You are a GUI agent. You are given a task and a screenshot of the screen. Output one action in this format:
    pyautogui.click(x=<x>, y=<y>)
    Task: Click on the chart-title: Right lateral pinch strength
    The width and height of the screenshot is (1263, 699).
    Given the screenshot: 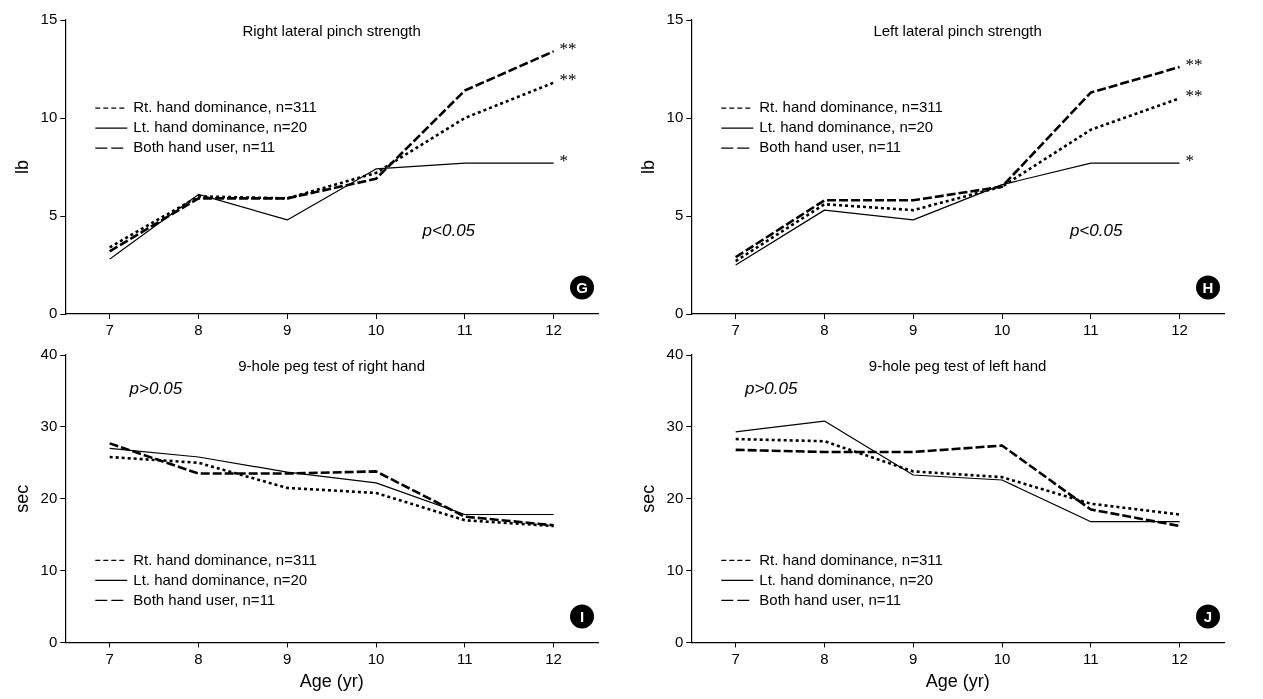 What is the action you would take?
    pyautogui.click(x=331, y=31)
    